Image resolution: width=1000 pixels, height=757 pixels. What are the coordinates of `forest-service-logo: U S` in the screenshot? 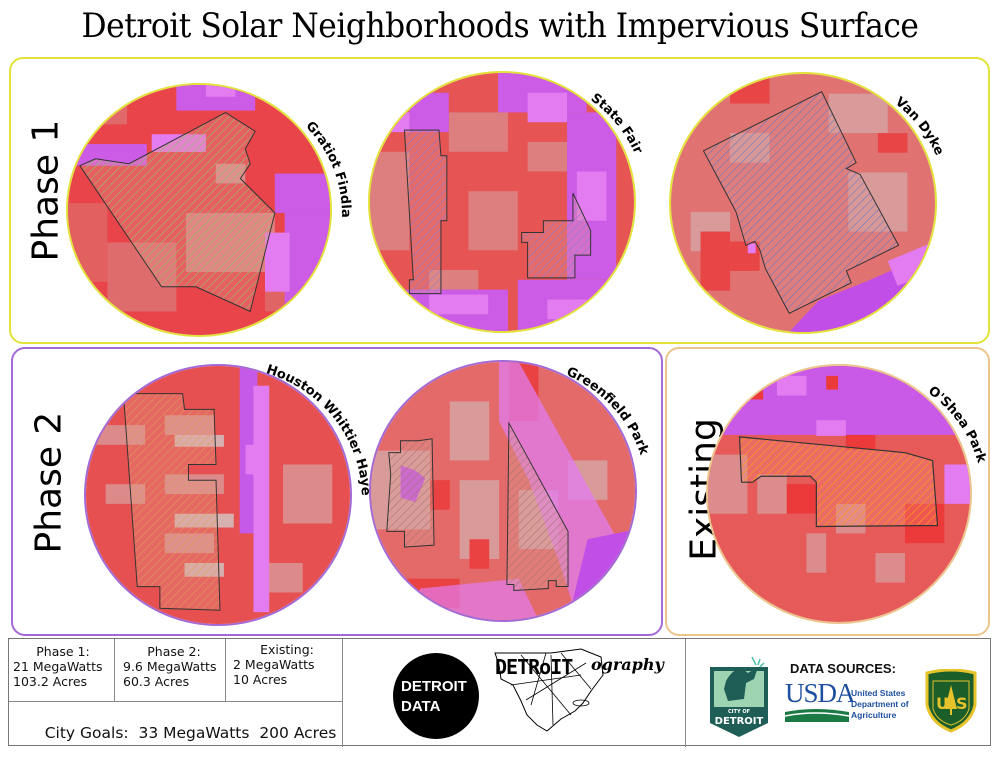 It's located at (951, 700).